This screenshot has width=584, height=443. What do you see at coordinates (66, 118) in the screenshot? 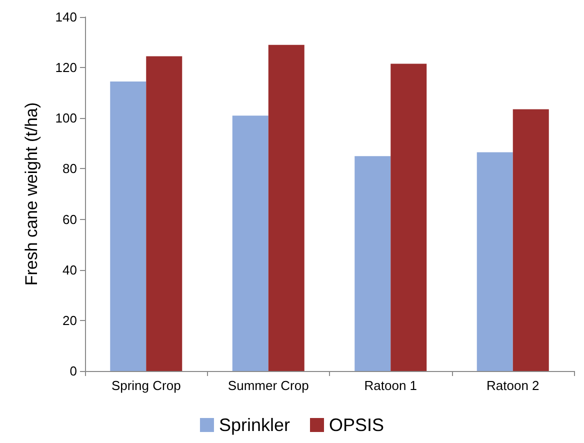
I see `y-tick-label: 100` at bounding box center [66, 118].